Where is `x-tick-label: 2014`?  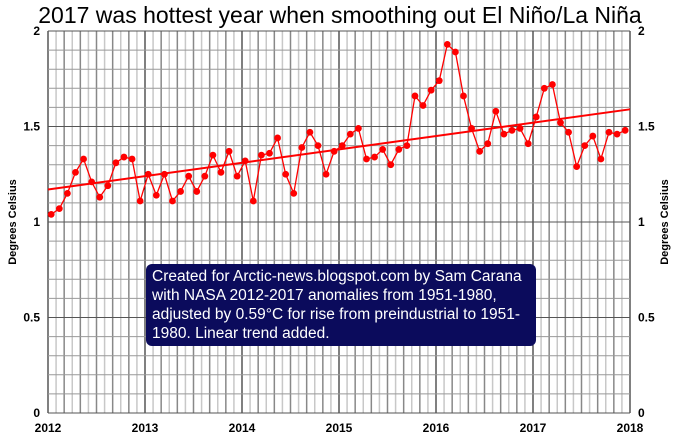 x-tick-label: 2014 is located at coordinates (242, 428).